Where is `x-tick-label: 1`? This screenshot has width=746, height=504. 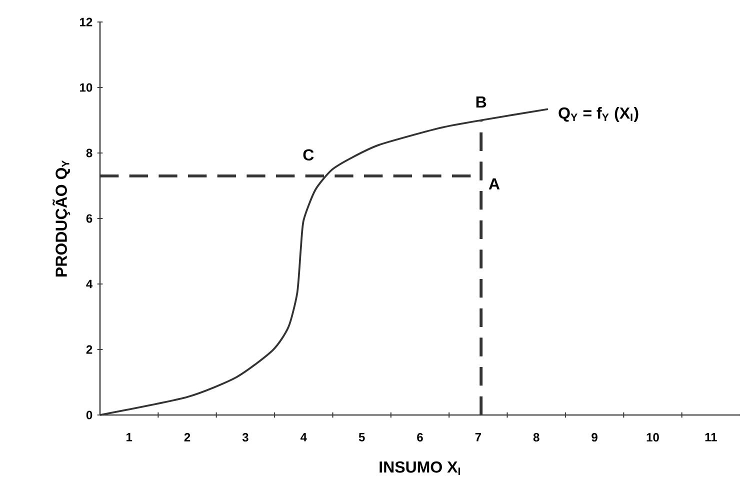 x-tick-label: 1 is located at coordinates (129, 437).